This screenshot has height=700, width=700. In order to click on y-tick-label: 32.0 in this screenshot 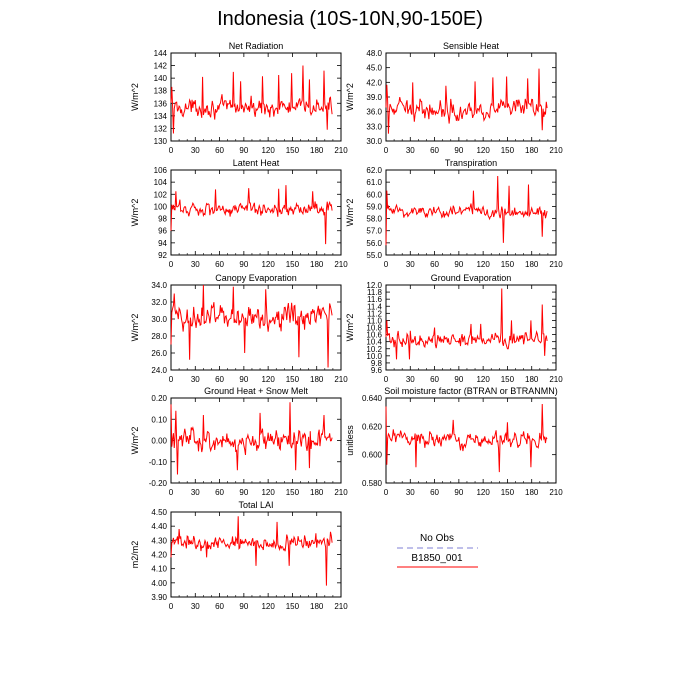, I will do `click(159, 302)`.